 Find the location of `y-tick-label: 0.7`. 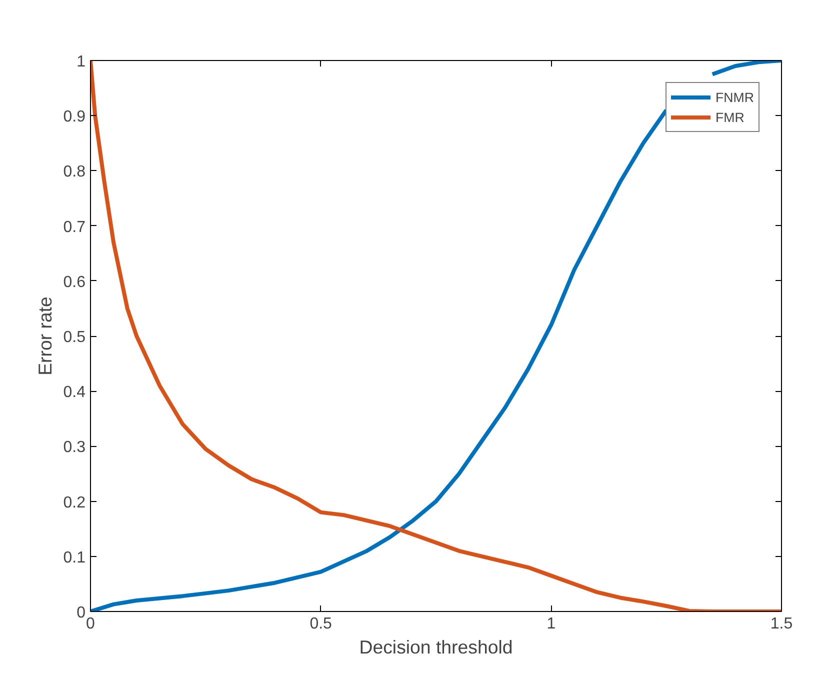

y-tick-label: 0.7 is located at coordinates (74, 227).